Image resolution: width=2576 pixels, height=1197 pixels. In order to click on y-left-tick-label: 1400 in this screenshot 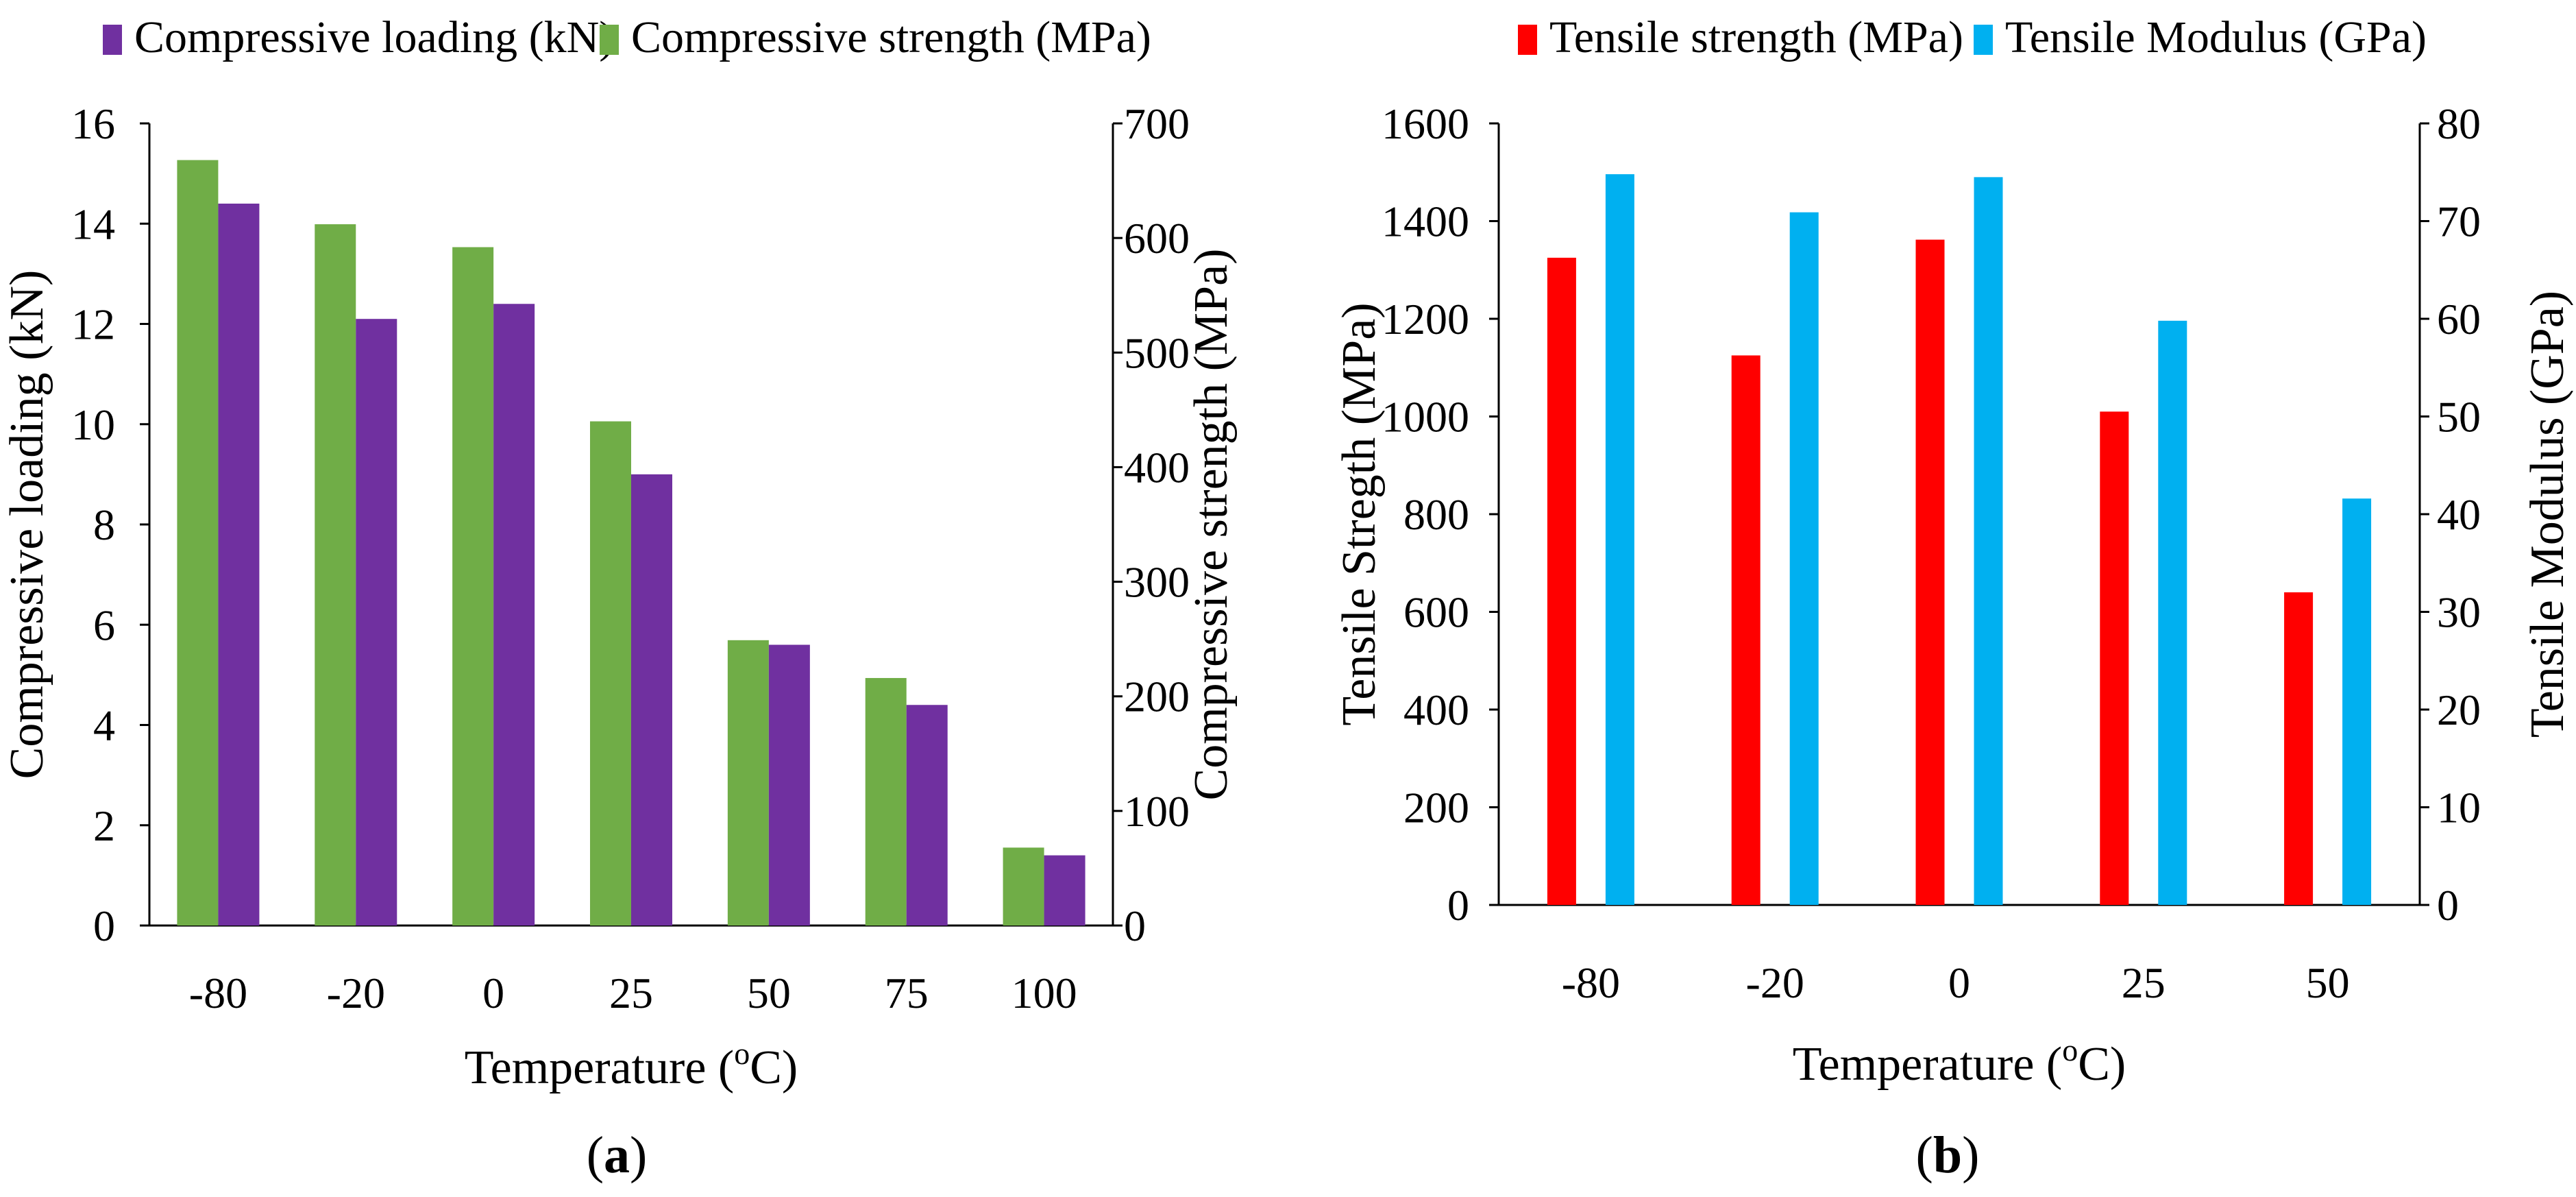, I will do `click(1426, 221)`.